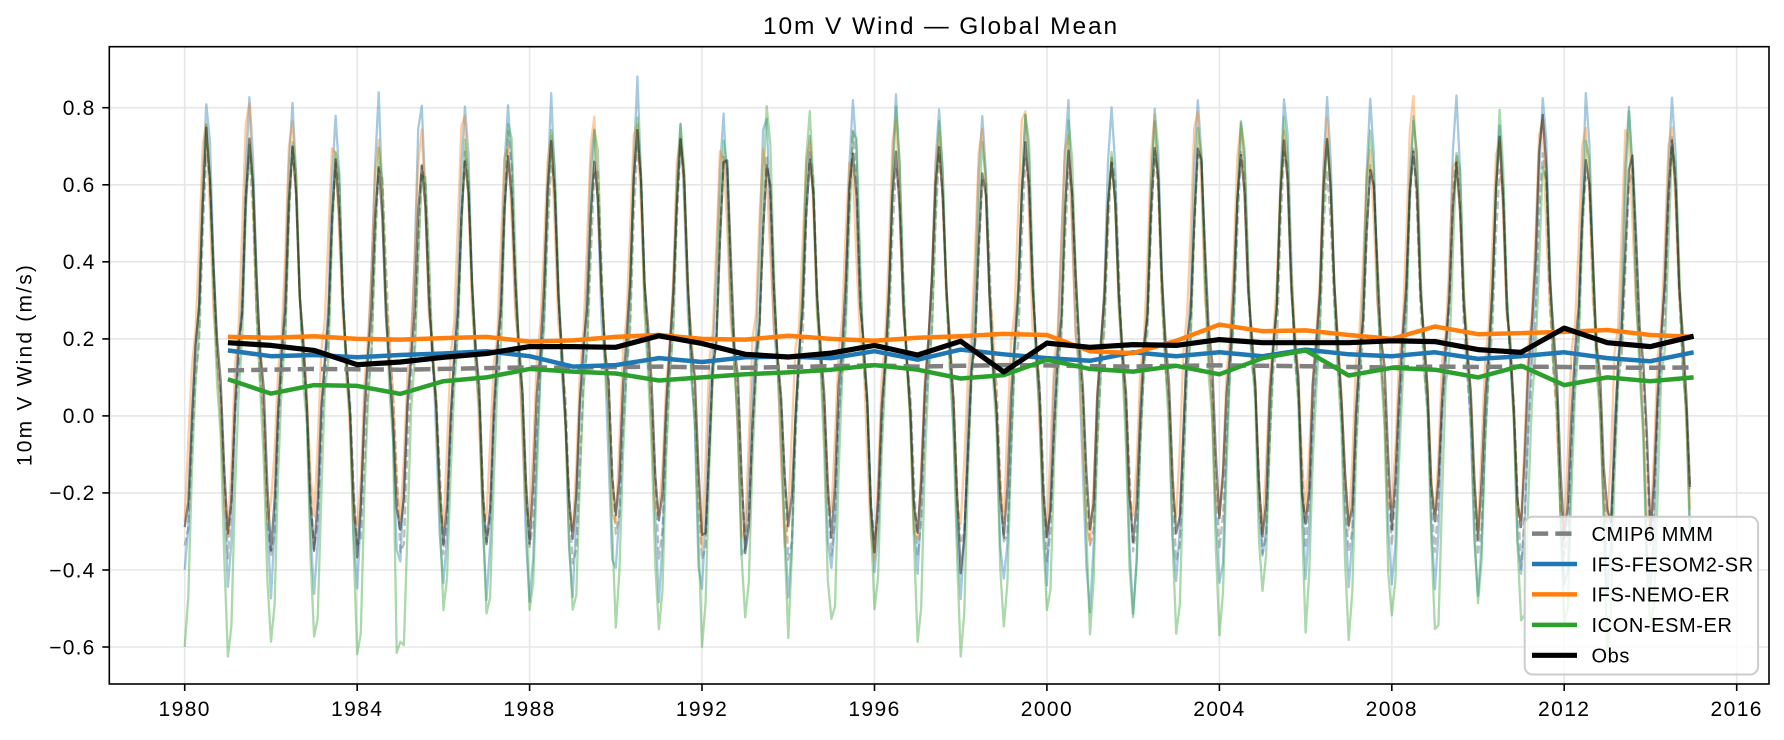  I want to click on svg-text: 0.6, so click(79, 185).